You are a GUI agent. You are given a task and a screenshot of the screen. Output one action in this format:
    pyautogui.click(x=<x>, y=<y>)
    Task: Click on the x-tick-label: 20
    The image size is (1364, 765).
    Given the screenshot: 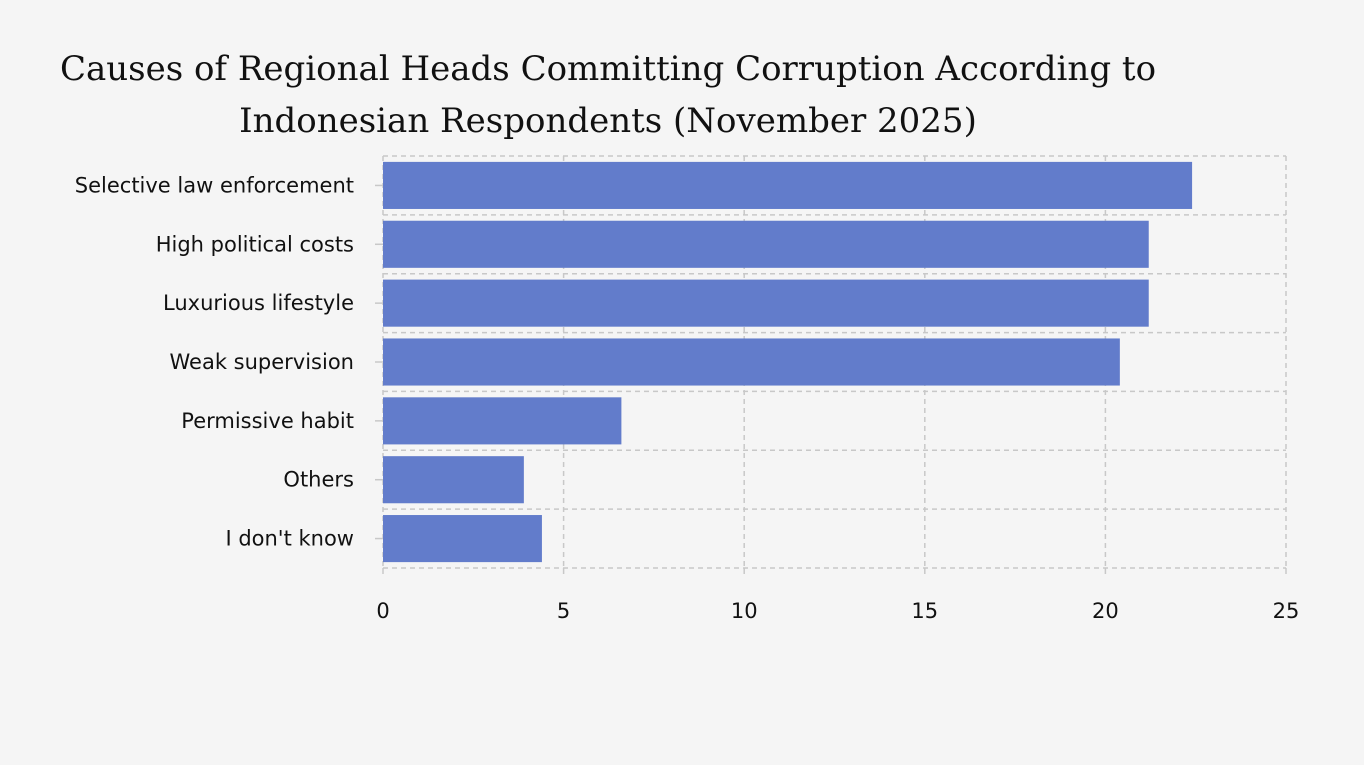 What is the action you would take?
    pyautogui.click(x=1105, y=611)
    